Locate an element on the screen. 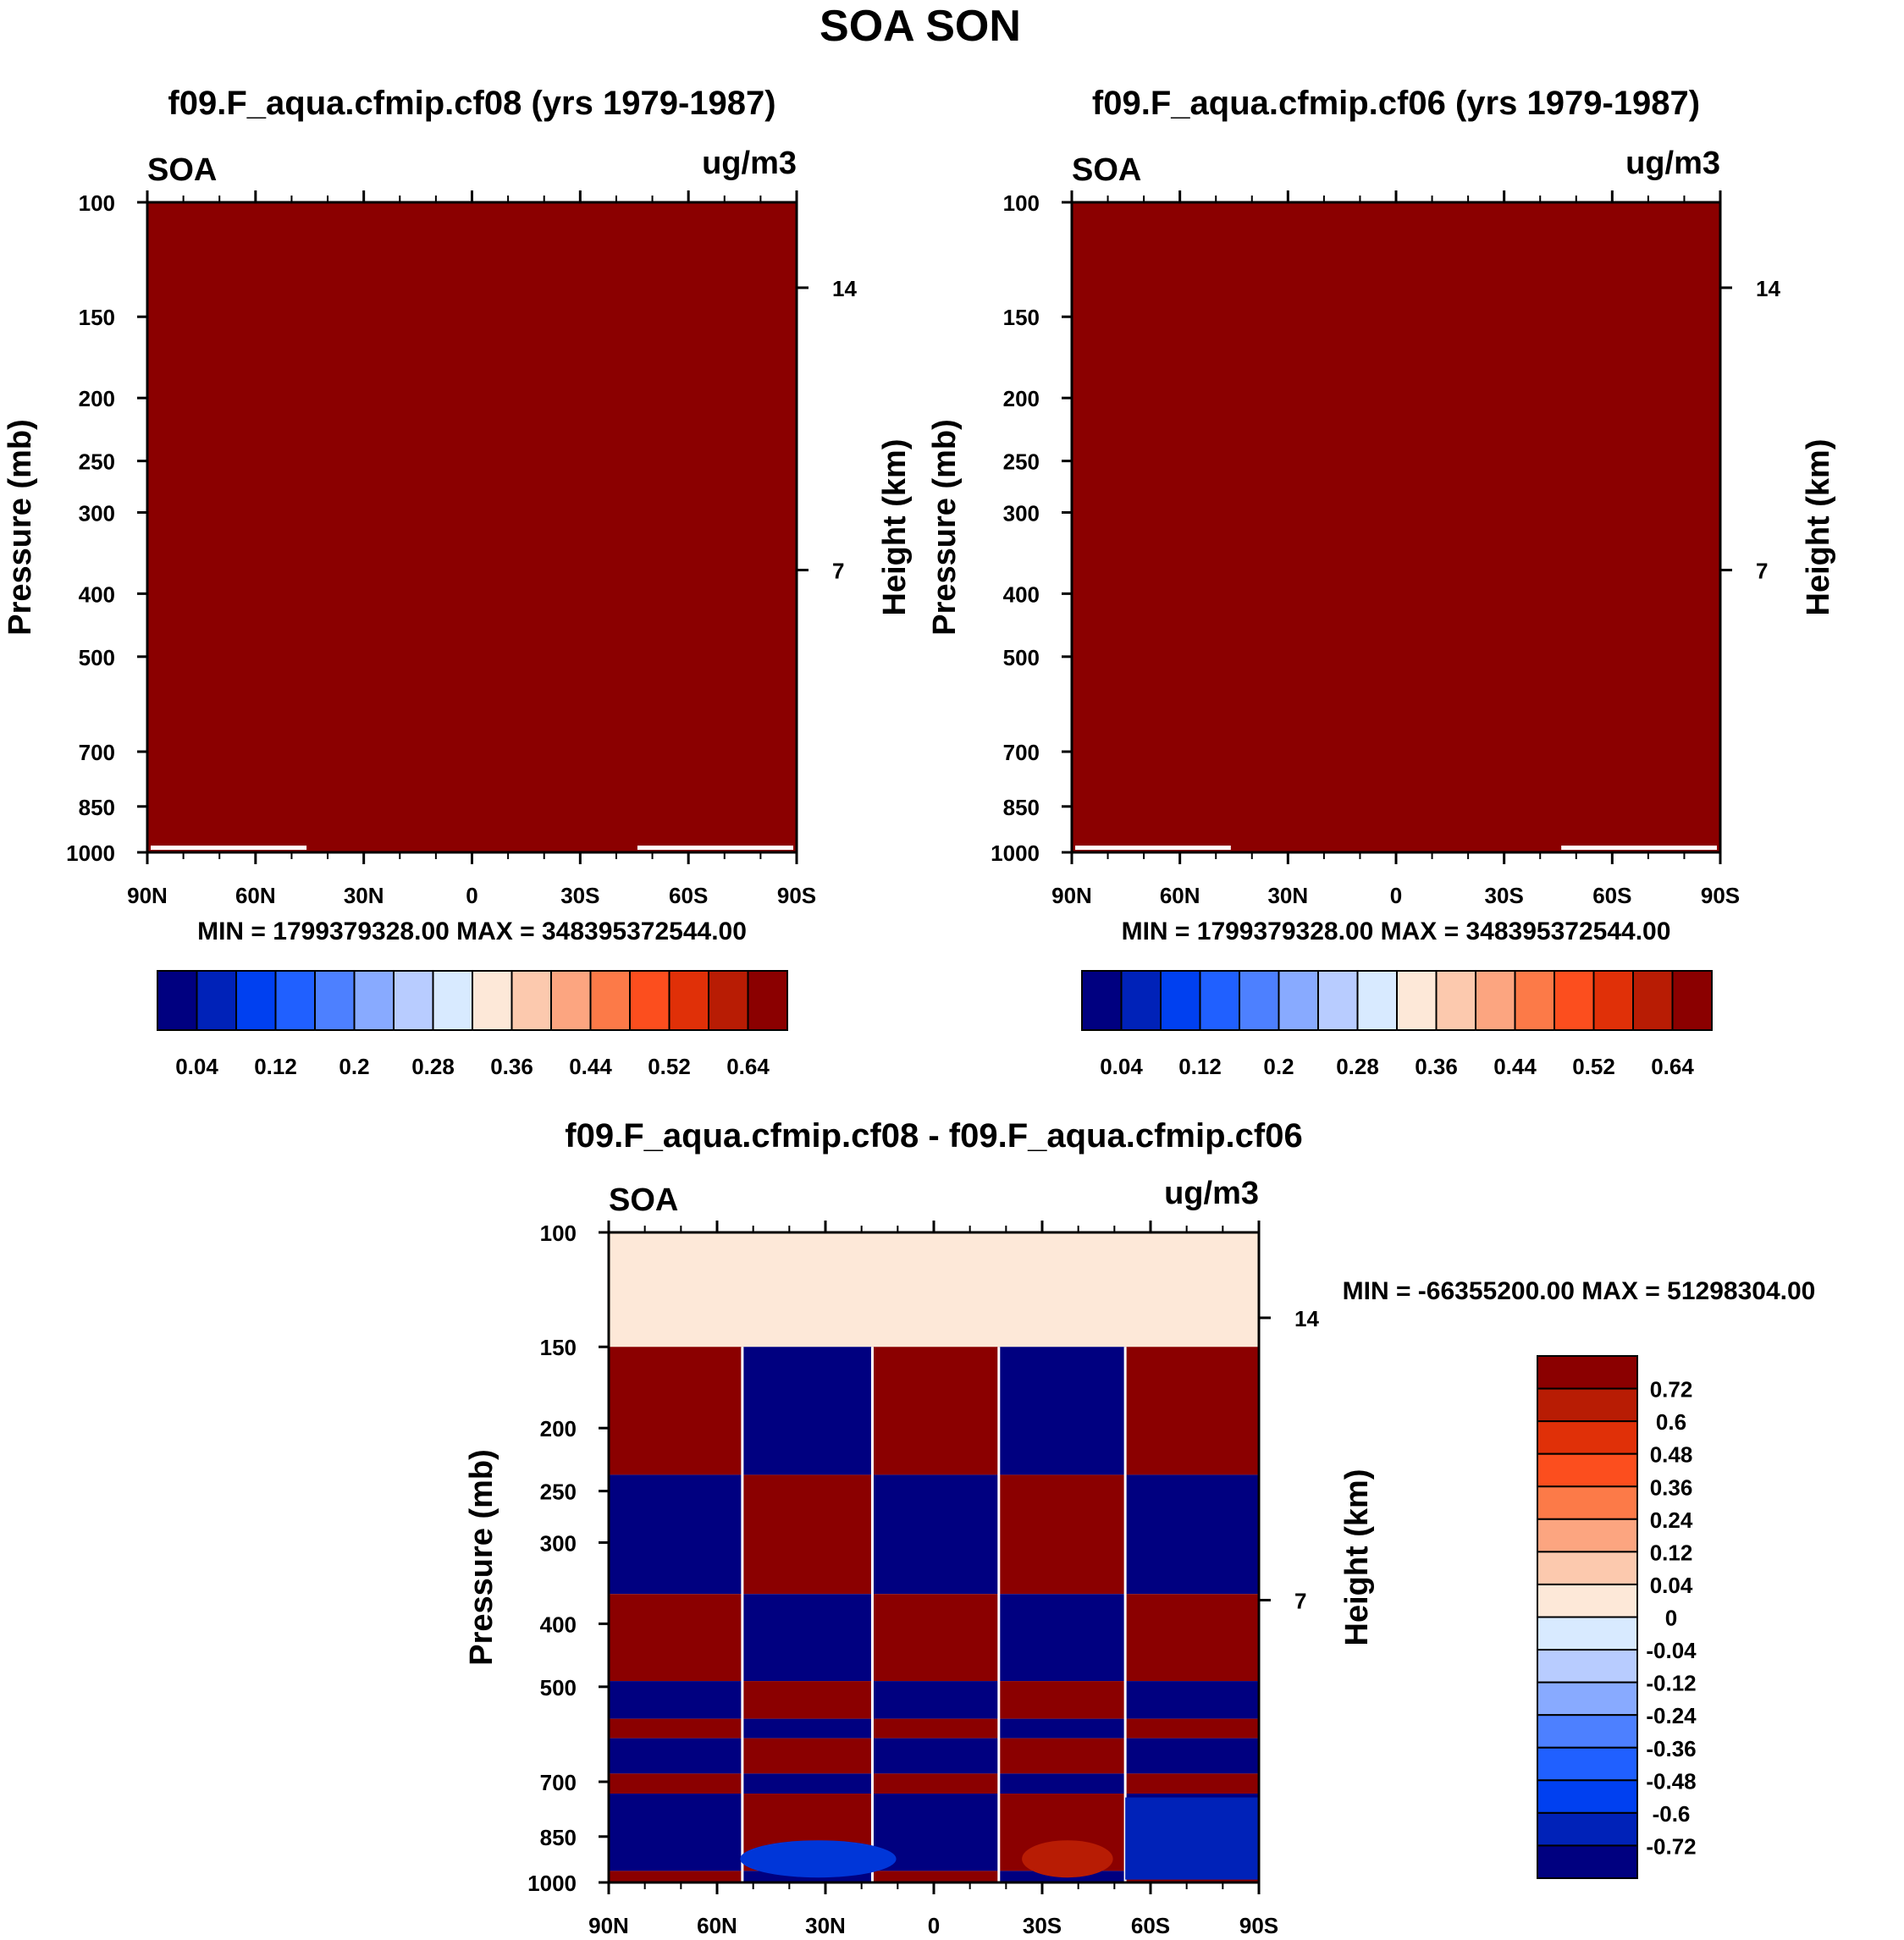 The height and width of the screenshot is (1940, 1904). x-tick-label: 30N is located at coordinates (1288, 896).